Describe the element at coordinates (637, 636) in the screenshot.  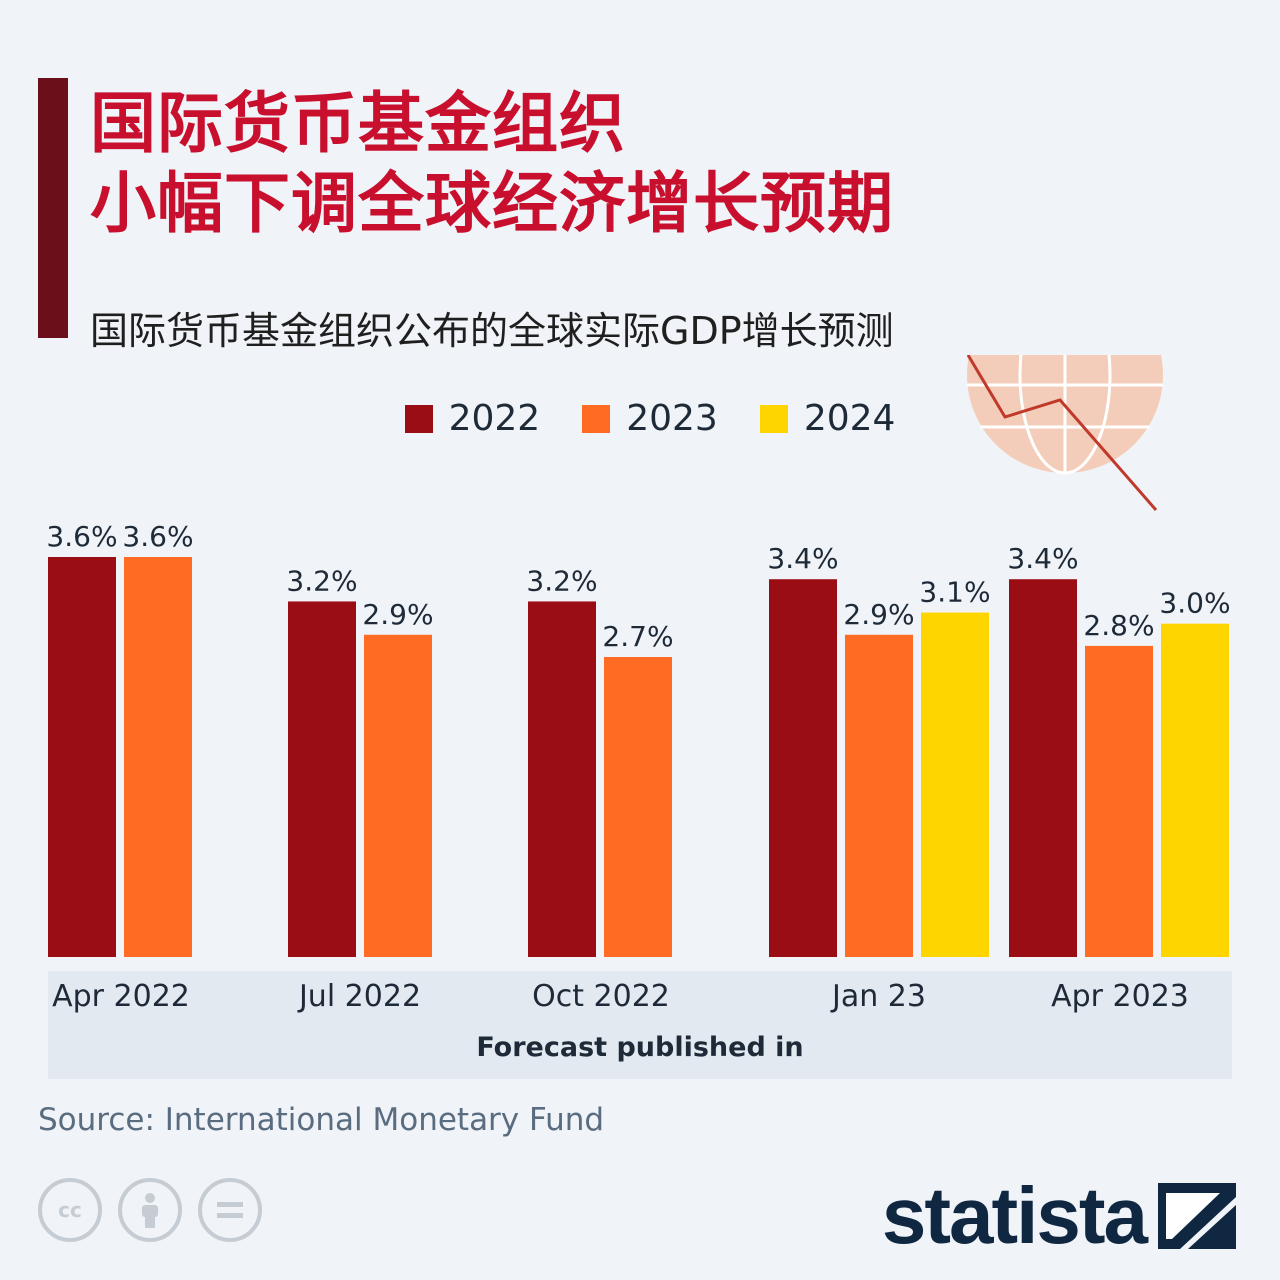
I see `data-label-2023-2: 2.7%` at that location.